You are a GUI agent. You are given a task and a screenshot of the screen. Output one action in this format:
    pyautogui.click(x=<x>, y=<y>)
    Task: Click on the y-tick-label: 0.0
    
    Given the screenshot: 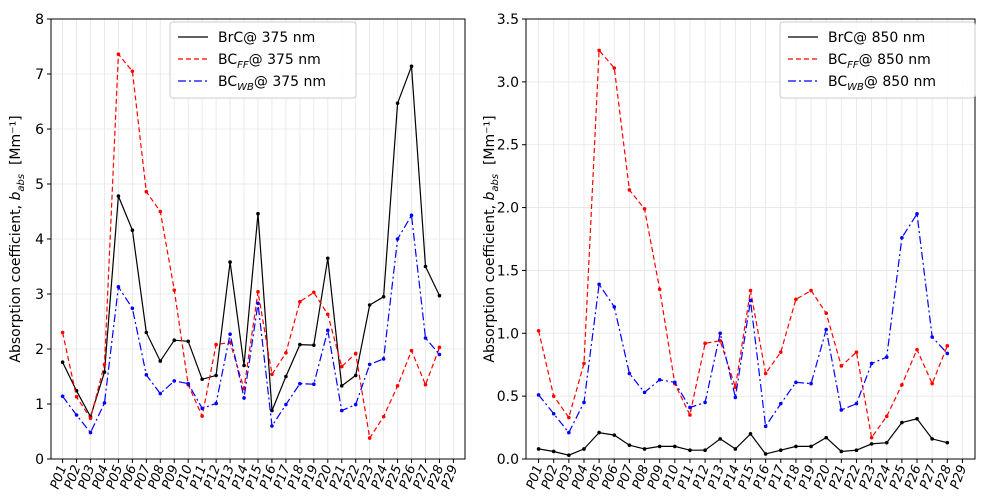 What is the action you would take?
    pyautogui.click(x=508, y=460)
    